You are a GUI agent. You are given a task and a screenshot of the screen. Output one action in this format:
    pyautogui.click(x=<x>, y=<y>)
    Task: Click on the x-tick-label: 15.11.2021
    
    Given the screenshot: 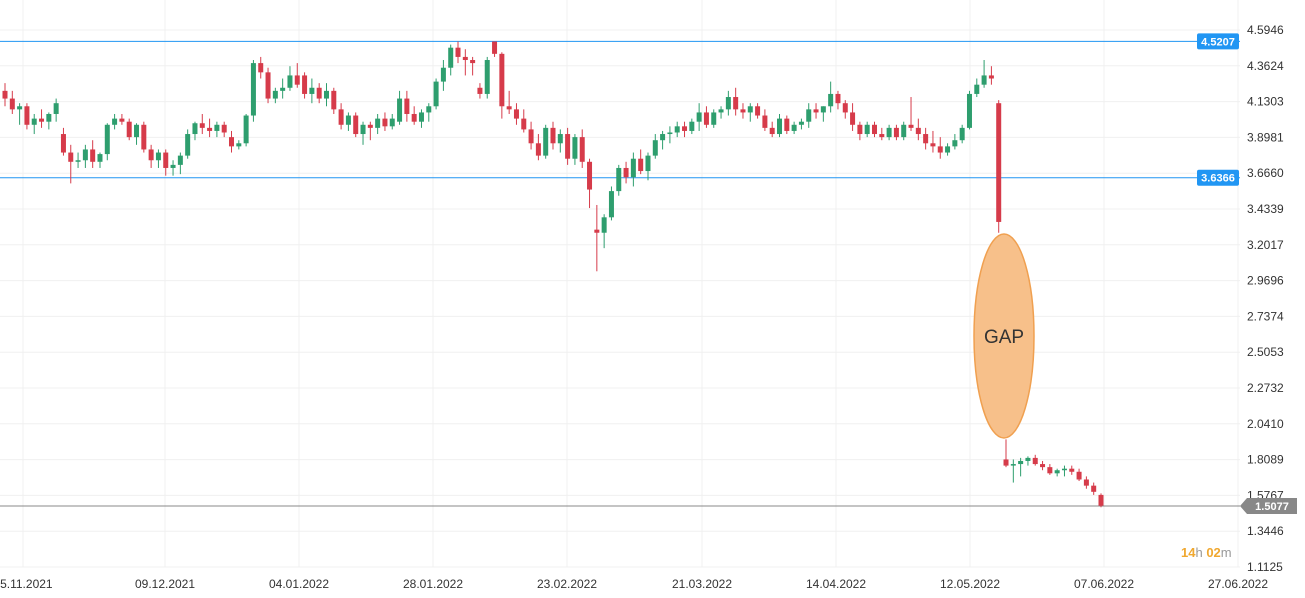 What is the action you would take?
    pyautogui.click(x=26, y=584)
    